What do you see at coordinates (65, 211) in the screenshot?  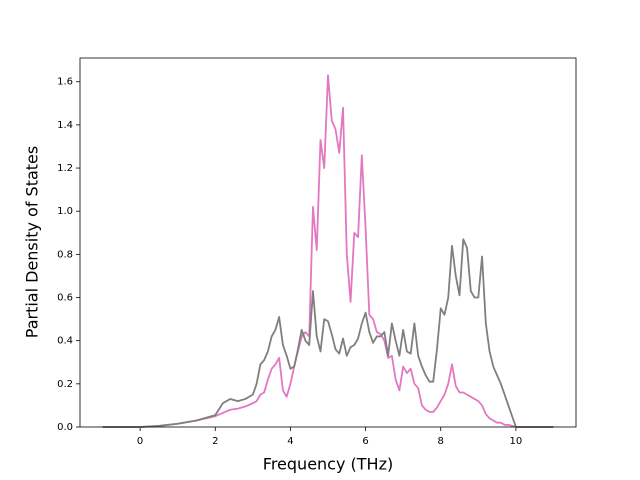 I see `y-tick-label: 1.0` at bounding box center [65, 211].